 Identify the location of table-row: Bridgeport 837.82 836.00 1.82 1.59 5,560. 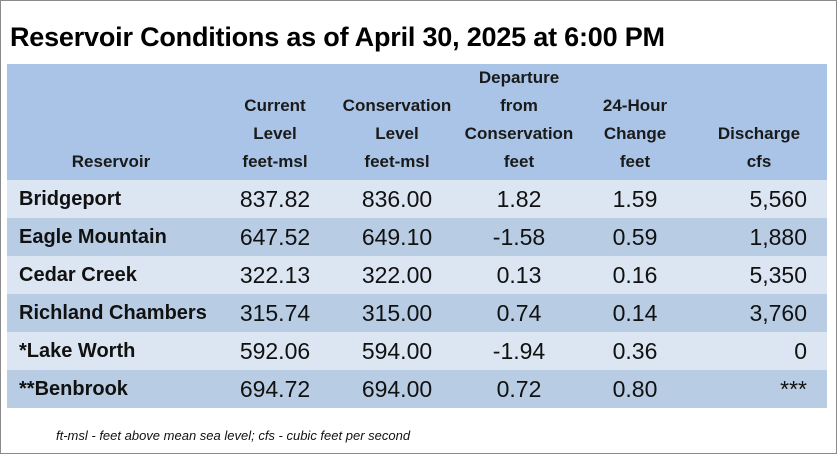
(417, 199).